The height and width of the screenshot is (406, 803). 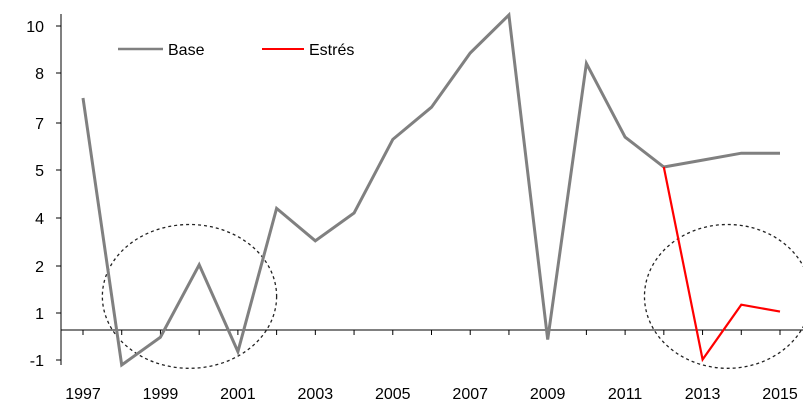 What do you see at coordinates (83, 394) in the screenshot?
I see `x-tick-label: 1997` at bounding box center [83, 394].